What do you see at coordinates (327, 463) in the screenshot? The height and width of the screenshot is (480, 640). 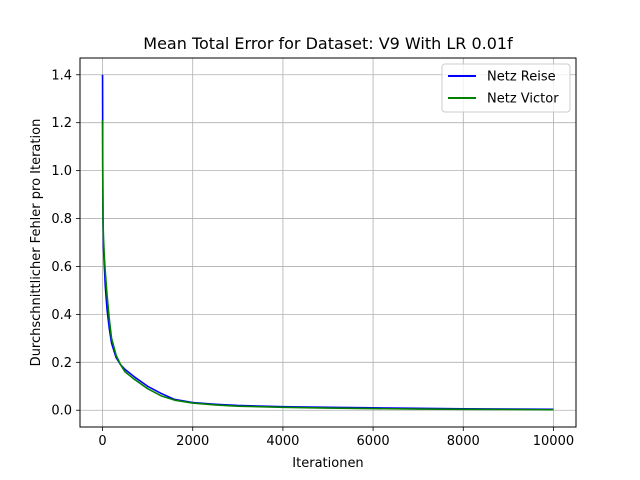 I see `x-axis-label: Iterationen` at bounding box center [327, 463].